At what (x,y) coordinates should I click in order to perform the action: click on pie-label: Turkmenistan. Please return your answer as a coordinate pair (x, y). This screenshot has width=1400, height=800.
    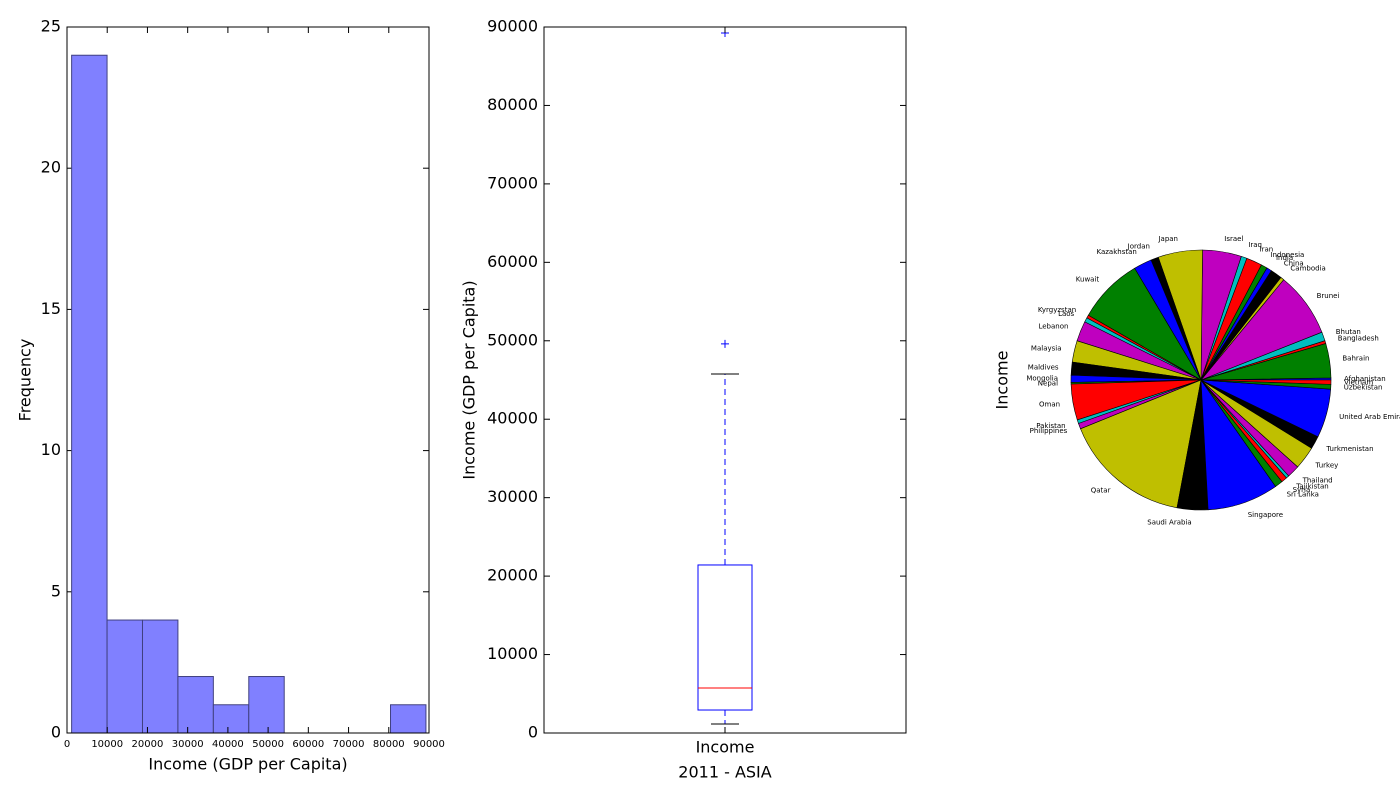
    Looking at the image, I should click on (1349, 449).